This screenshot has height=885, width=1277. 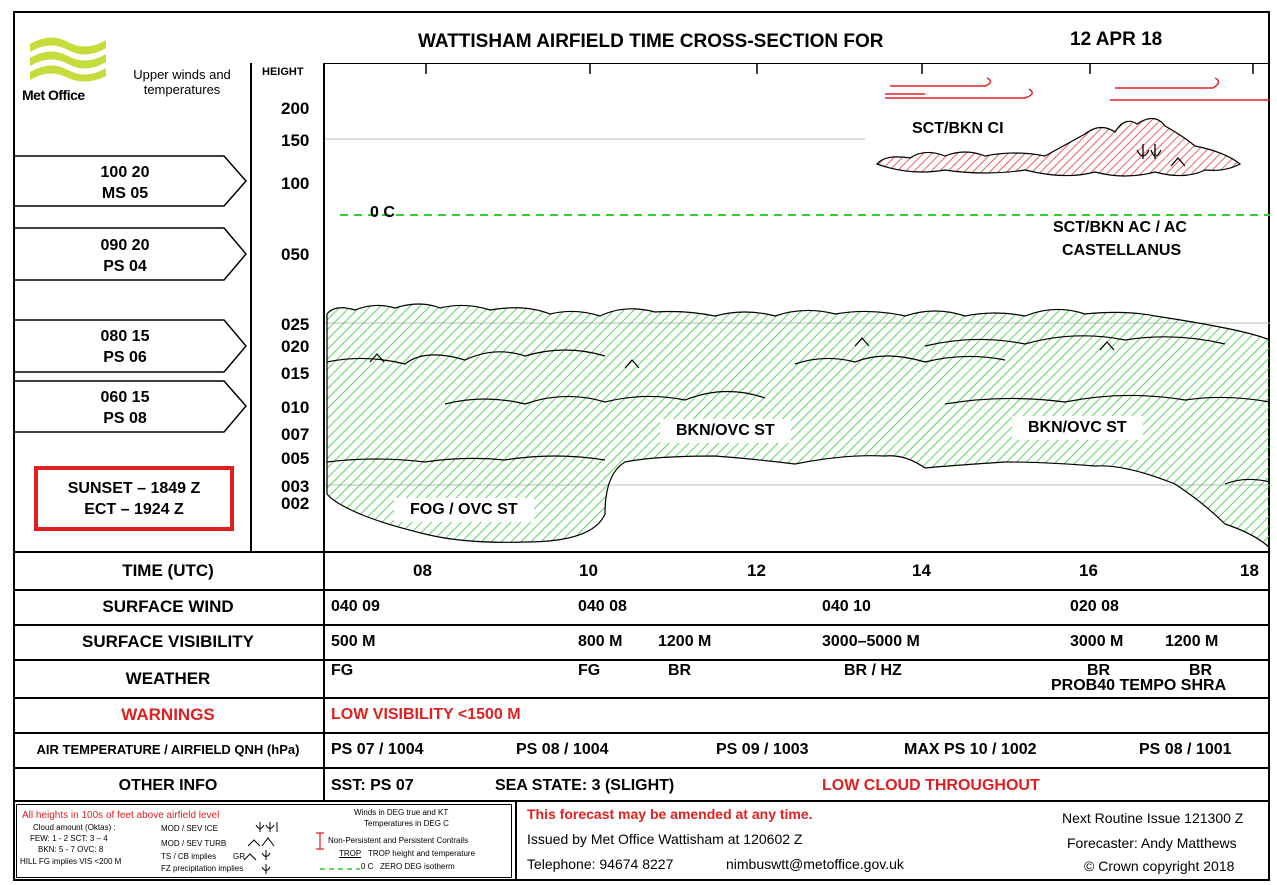 What do you see at coordinates (295, 108) in the screenshot?
I see `height-200: 200` at bounding box center [295, 108].